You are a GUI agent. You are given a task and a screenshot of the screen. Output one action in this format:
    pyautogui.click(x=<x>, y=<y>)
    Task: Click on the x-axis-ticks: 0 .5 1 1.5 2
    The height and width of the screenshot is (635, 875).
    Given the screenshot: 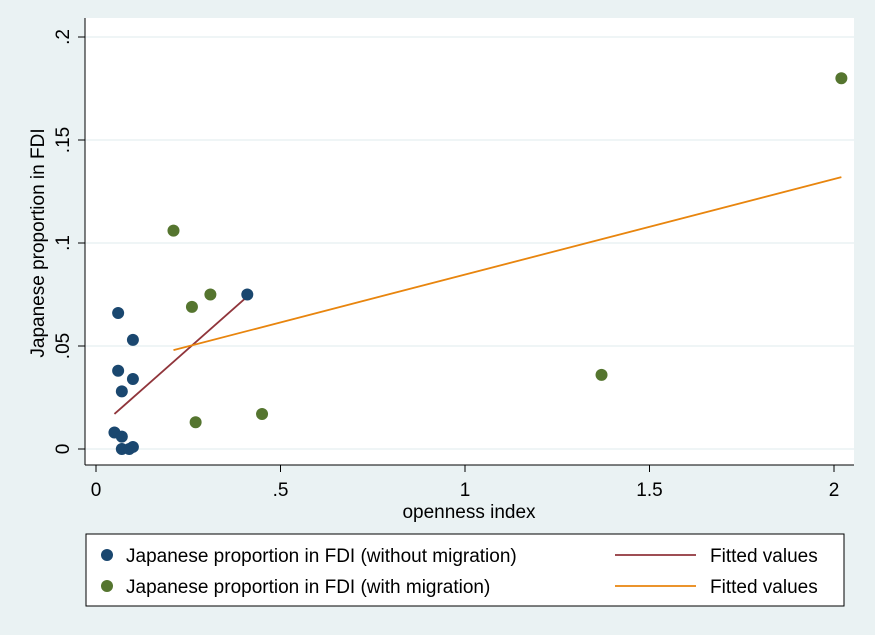 What is the action you would take?
    pyautogui.click(x=465, y=483)
    